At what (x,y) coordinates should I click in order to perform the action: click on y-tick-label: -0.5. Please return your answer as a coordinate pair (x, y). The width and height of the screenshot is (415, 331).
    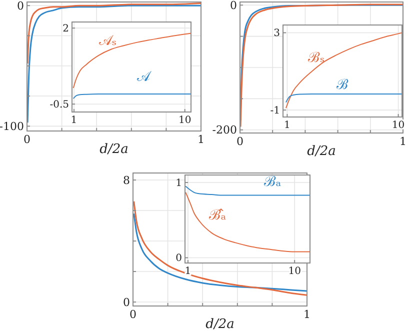
    Looking at the image, I should click on (59, 105).